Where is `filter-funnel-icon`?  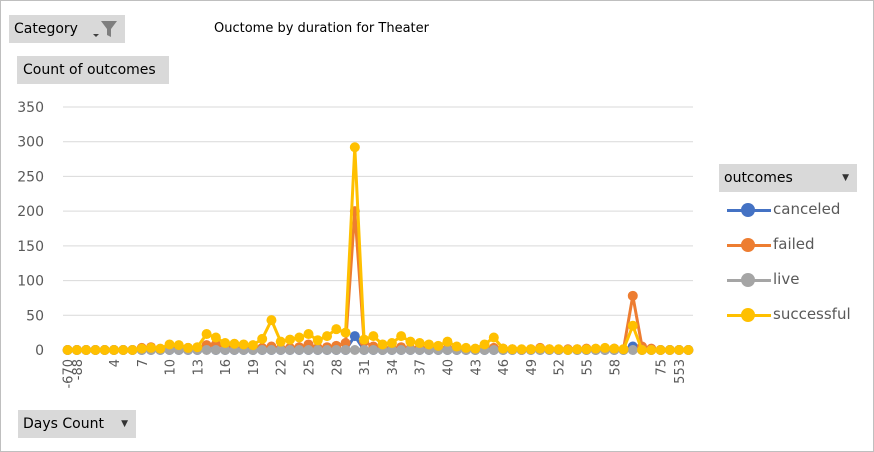 filter-funnel-icon is located at coordinates (105, 29).